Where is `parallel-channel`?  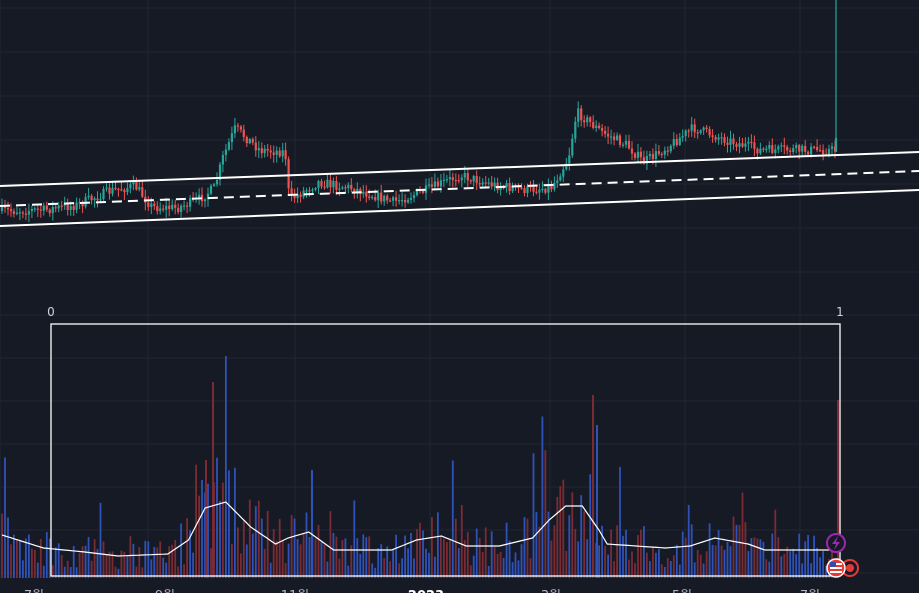 parallel-channel is located at coordinates (459, 189).